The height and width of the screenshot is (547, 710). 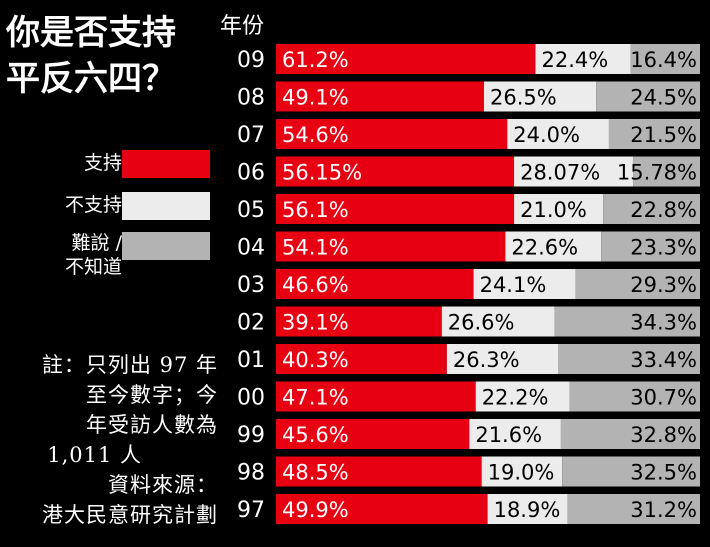 I want to click on note-line-4: 1,011 人, so click(x=94, y=455).